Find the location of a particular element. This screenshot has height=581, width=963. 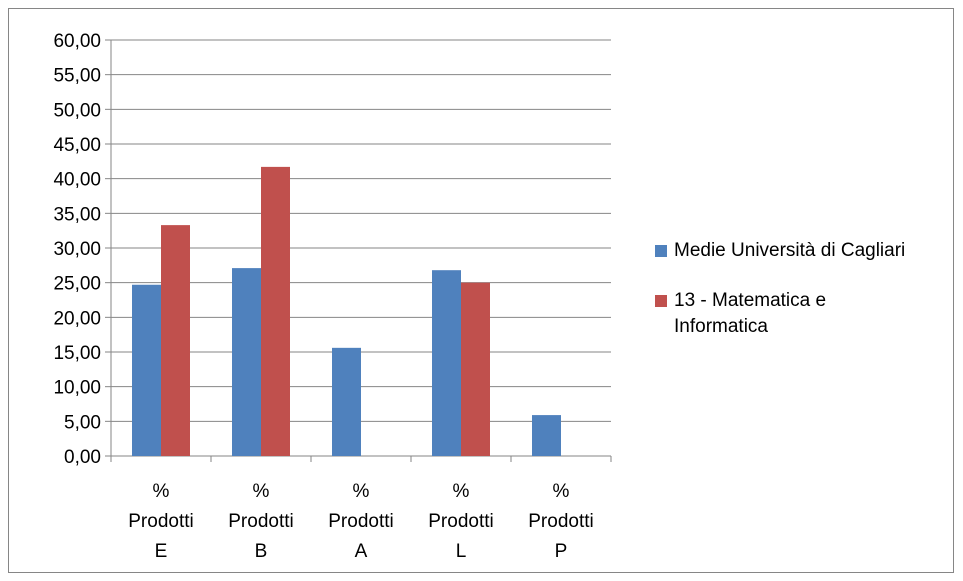

x-category-label: % Prodotti E is located at coordinates (160, 521).